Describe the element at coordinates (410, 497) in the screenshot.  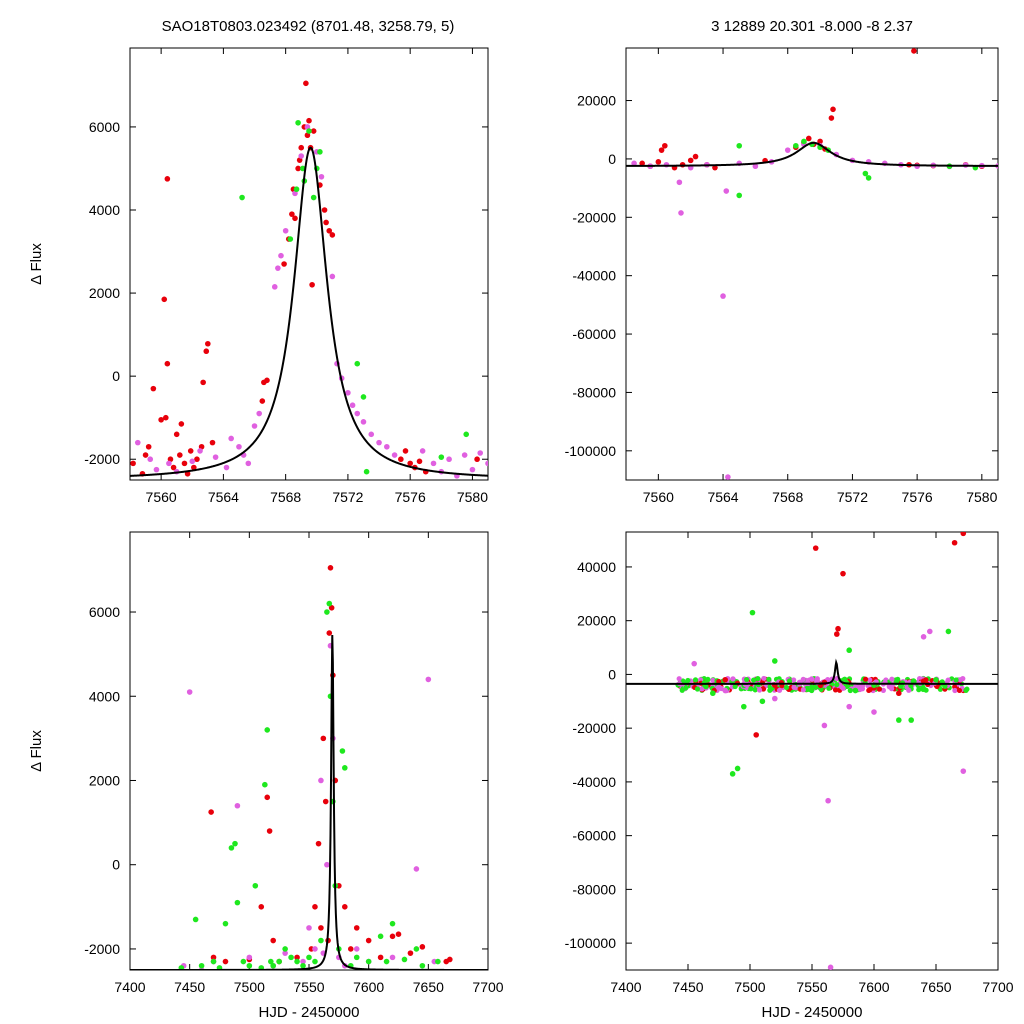
I see `x-tick-label: 7576` at that location.